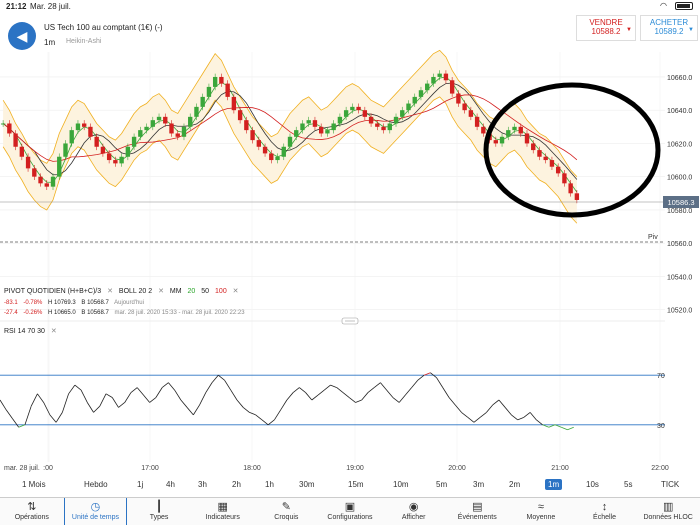 The image size is (700, 525). Describe the element at coordinates (541, 511) in the screenshot. I see `toolbar-moyenne: ≈ Moyenne` at that location.